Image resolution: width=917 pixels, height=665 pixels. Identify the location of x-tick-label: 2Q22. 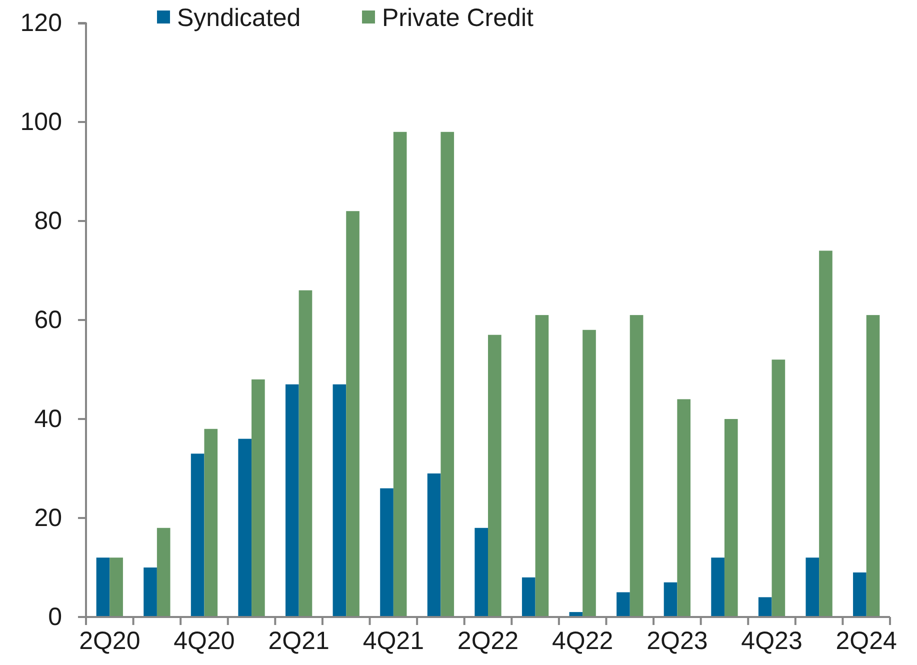
(488, 640).